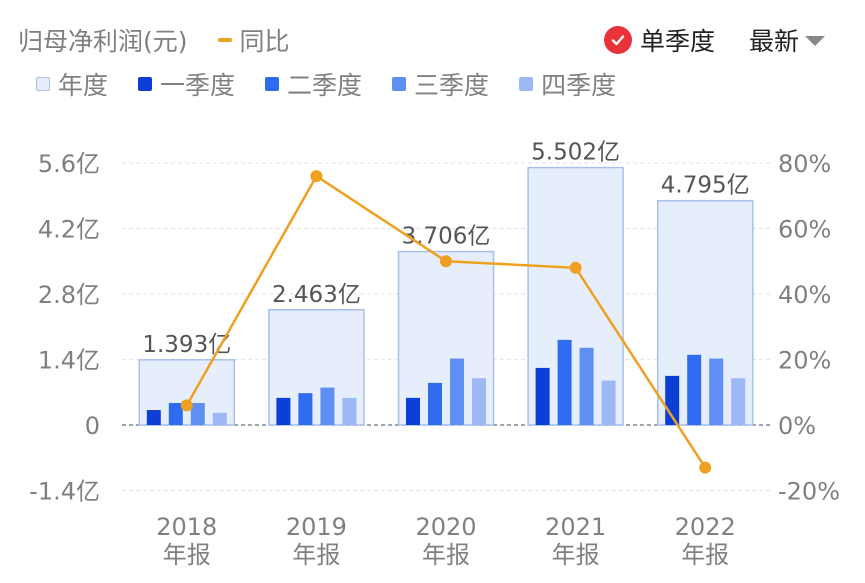 The height and width of the screenshot is (583, 865). What do you see at coordinates (705, 186) in the screenshot?
I see `annual-value-label: 4.795亿` at bounding box center [705, 186].